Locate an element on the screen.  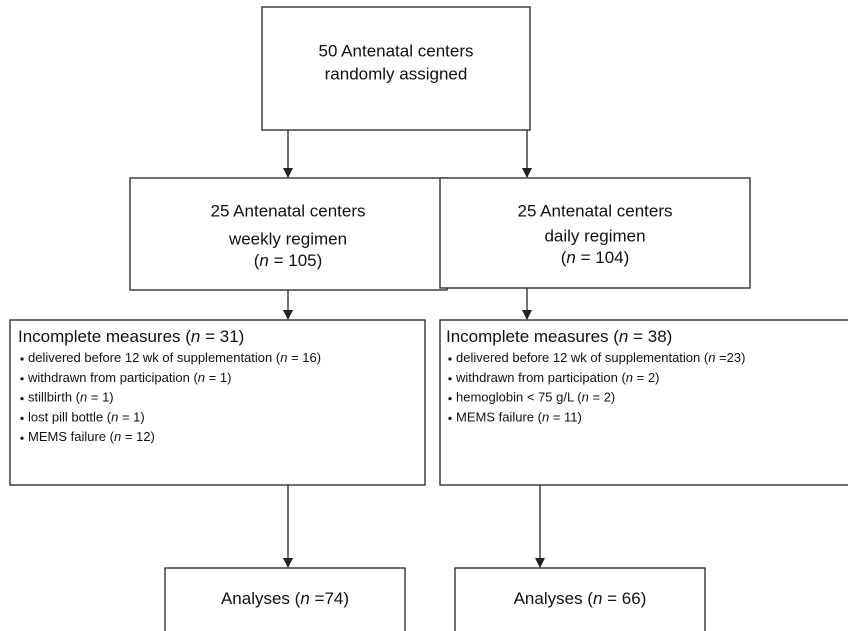
label-part: = 31) is located at coordinates (222, 336).